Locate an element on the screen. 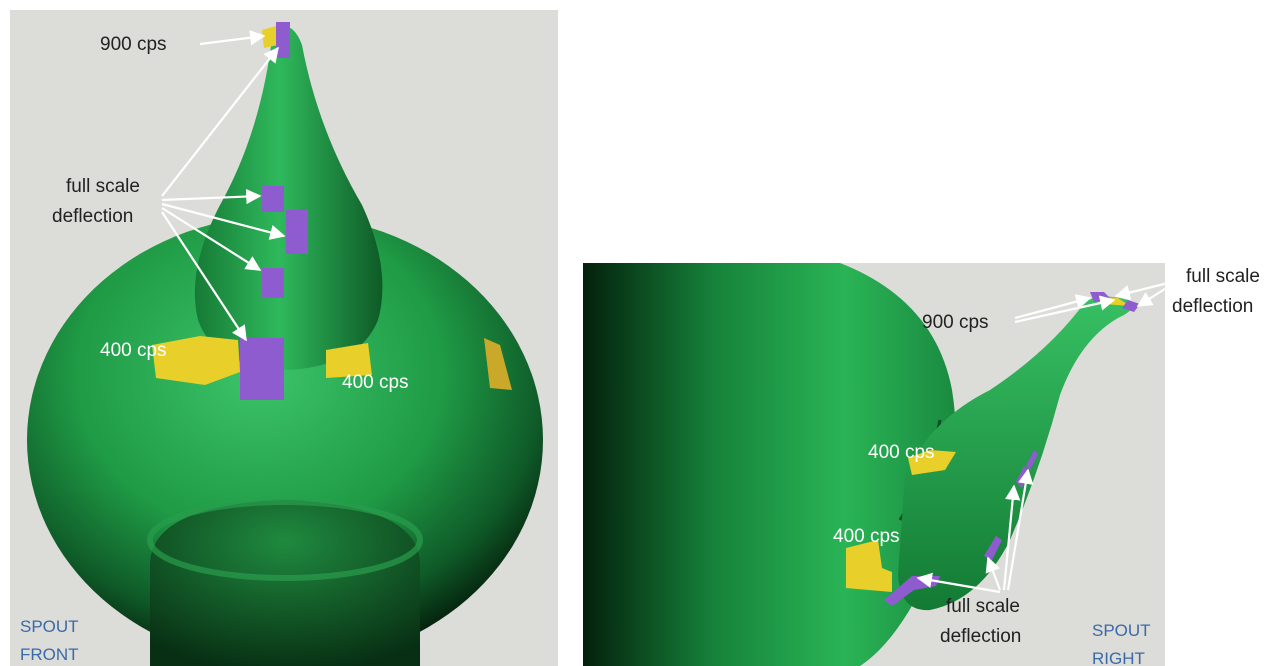 The image size is (1285, 666). teapot-spout-front is located at coordinates (288, 198).